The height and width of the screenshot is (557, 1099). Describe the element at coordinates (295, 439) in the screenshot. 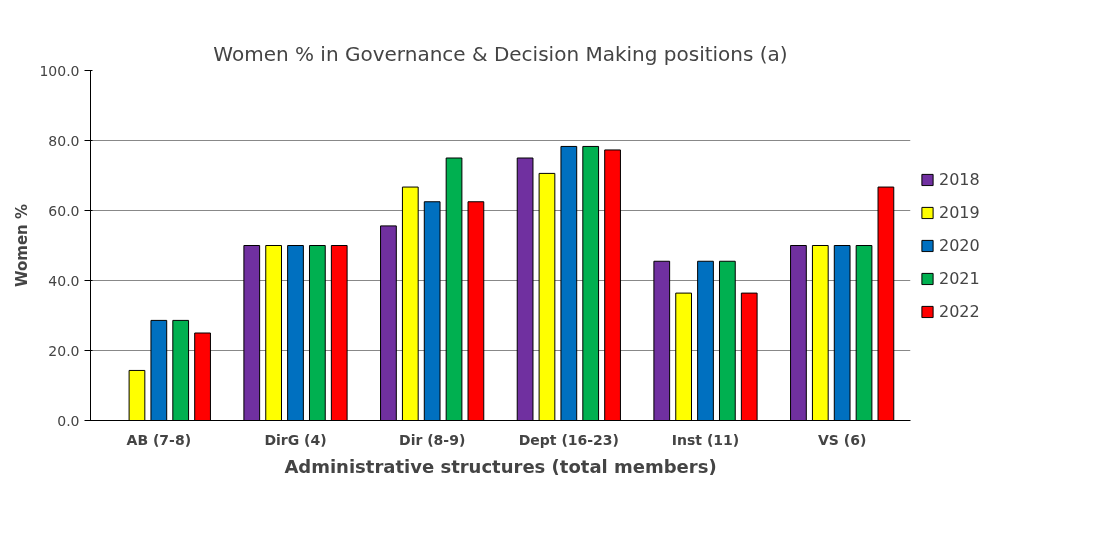

I see `x-tick-label: DirG (4)` at that location.